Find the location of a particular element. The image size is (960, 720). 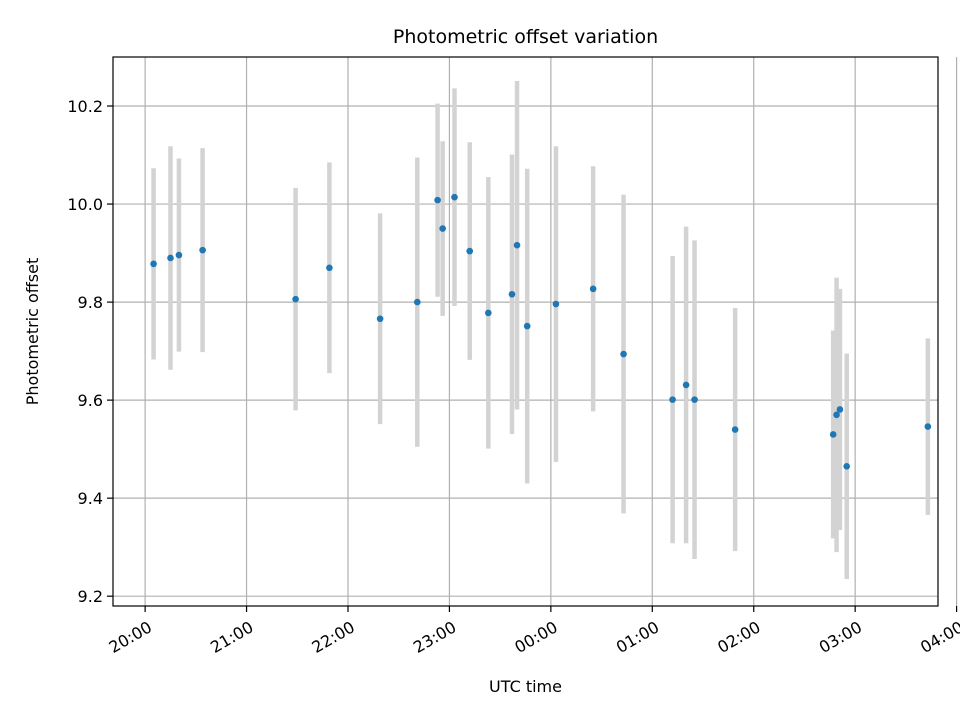

x-tick-label: 01:00 is located at coordinates (637, 637).